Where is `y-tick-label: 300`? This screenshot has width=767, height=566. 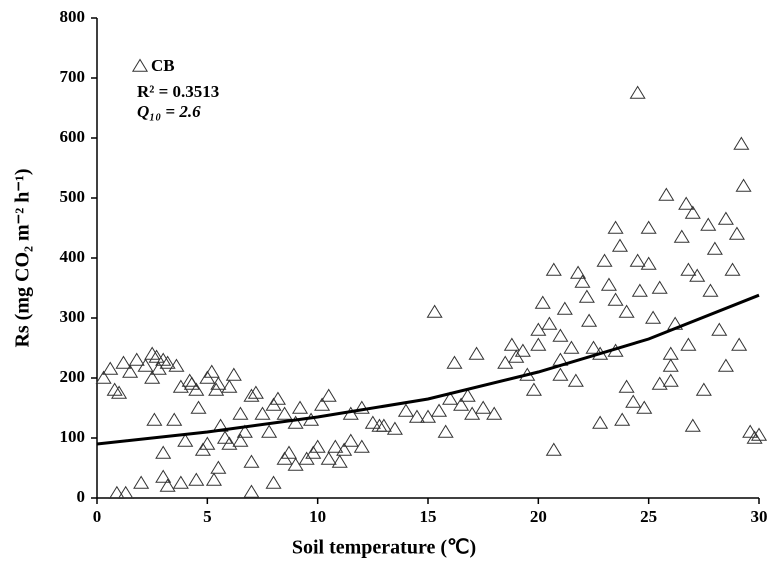
y-tick-label: 300 is located at coordinates (73, 316).